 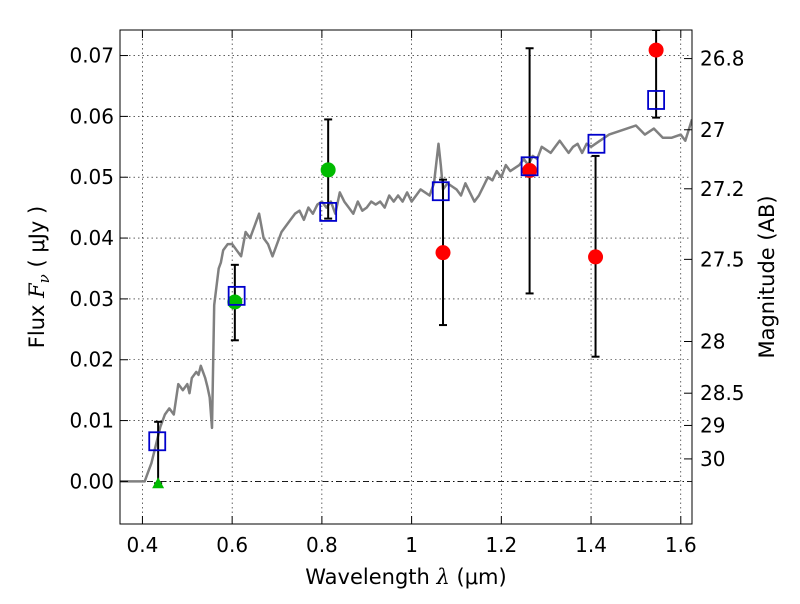 I want to click on magnitude-tick-label: 27.5, so click(x=722, y=259).